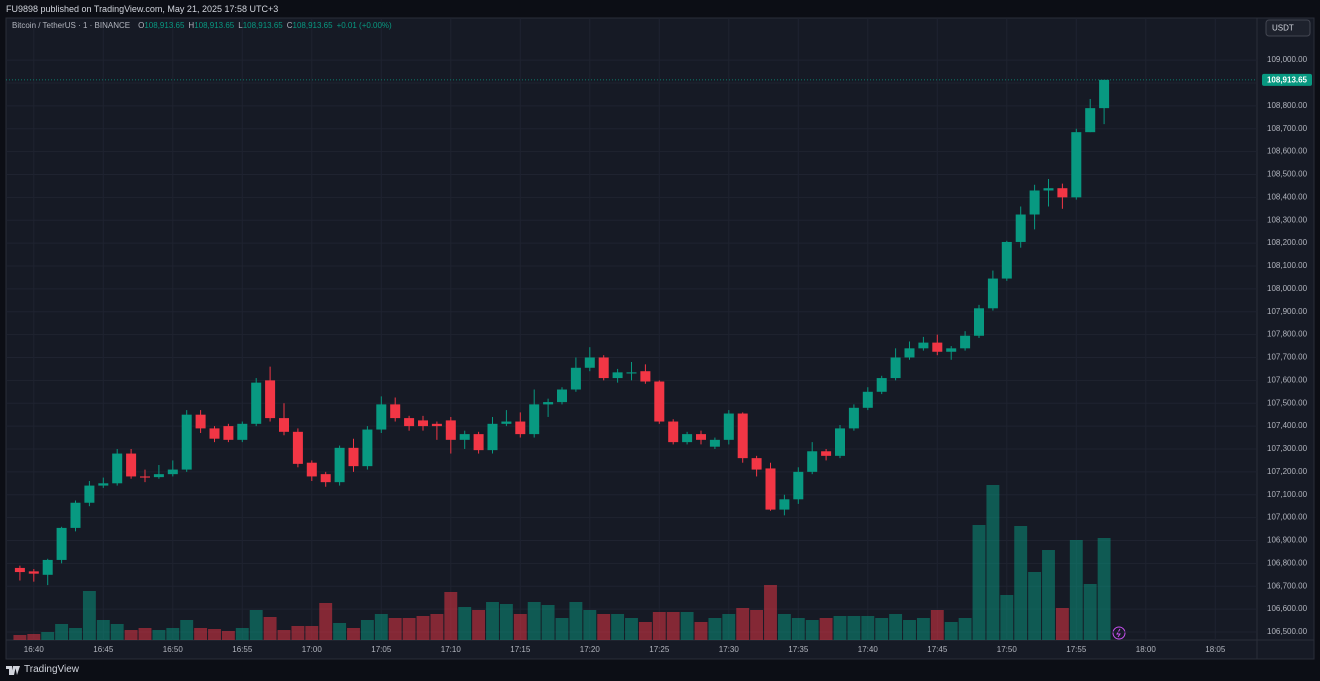  I want to click on currency-label: USDT, so click(1283, 28).